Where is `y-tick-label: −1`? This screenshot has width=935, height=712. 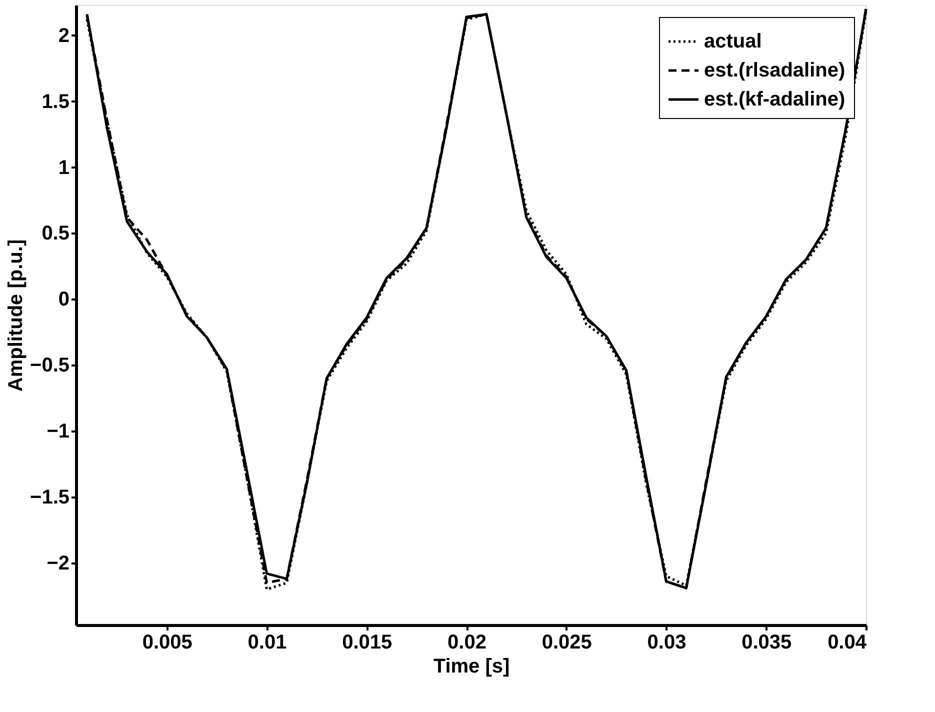 y-tick-label: −1 is located at coordinates (58, 431).